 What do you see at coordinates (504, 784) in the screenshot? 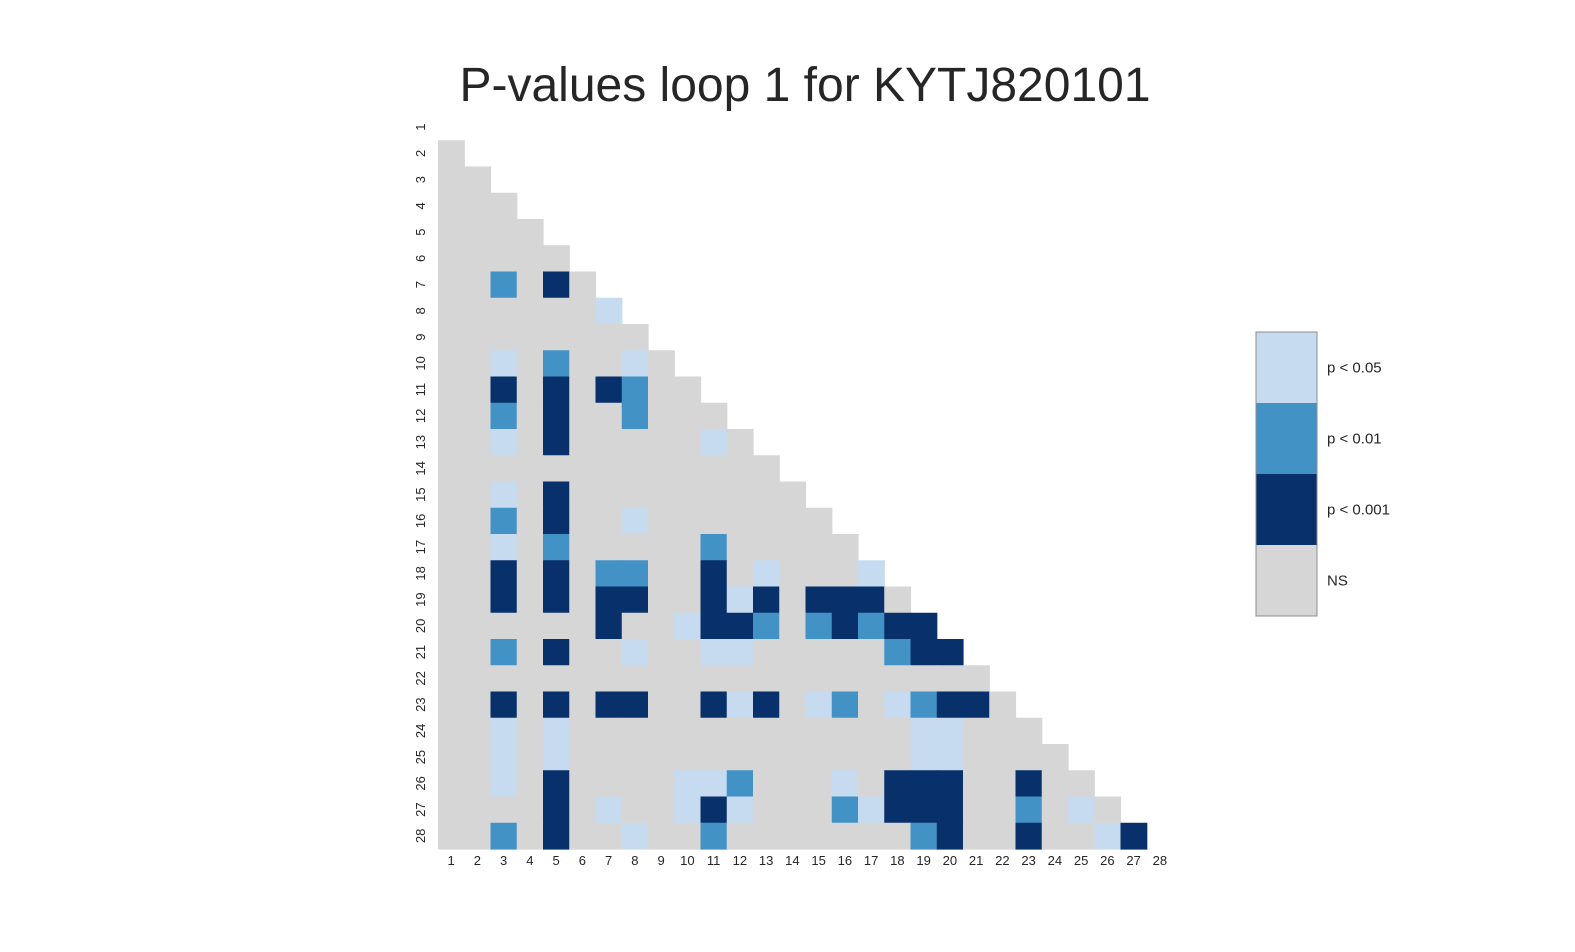
I see `heatmap-cell-r26-c3` at bounding box center [504, 784].